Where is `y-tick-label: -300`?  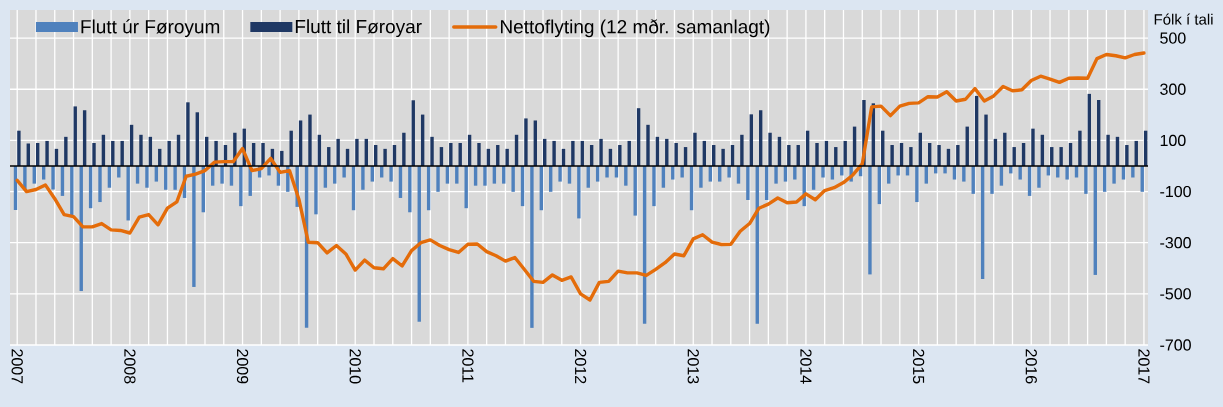 y-tick-label: -300 is located at coordinates (1175, 243).